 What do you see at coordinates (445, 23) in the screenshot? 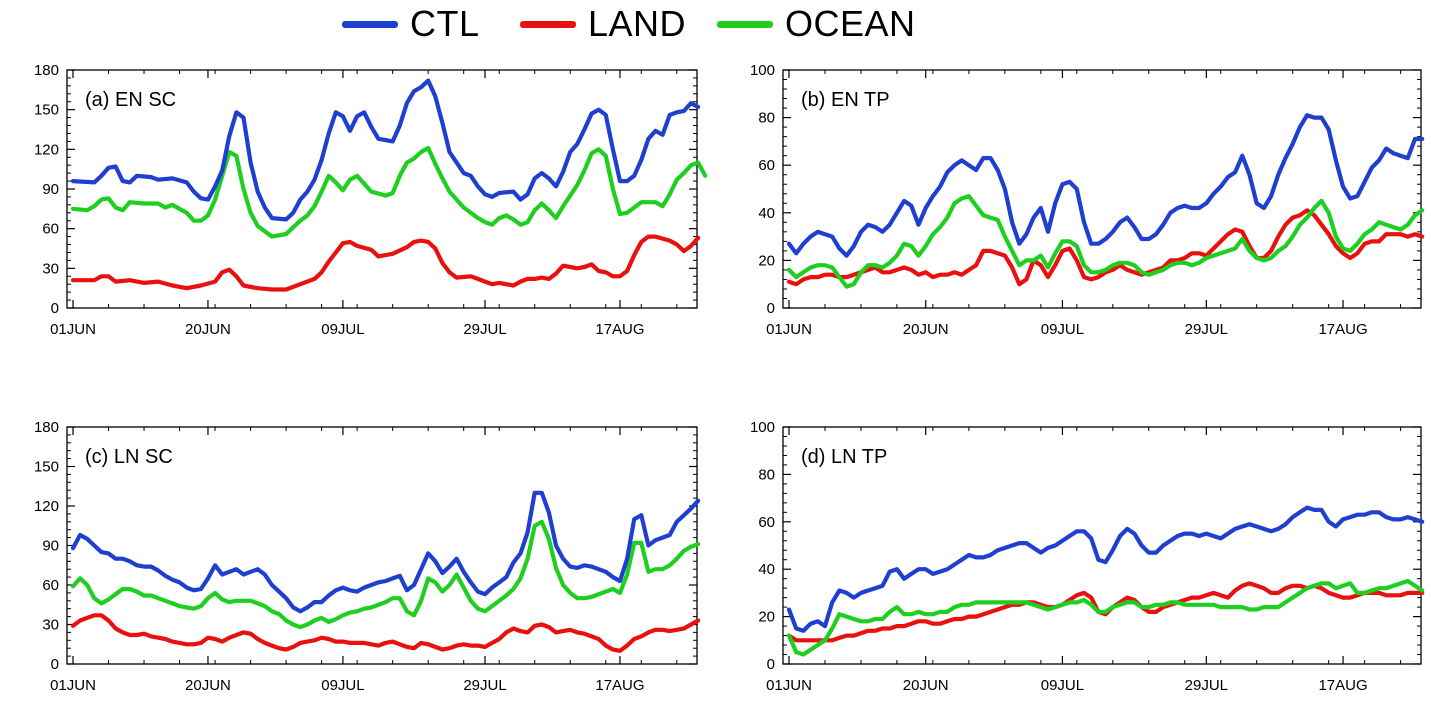
I see `legend-label-ctl: CTL` at bounding box center [445, 23].